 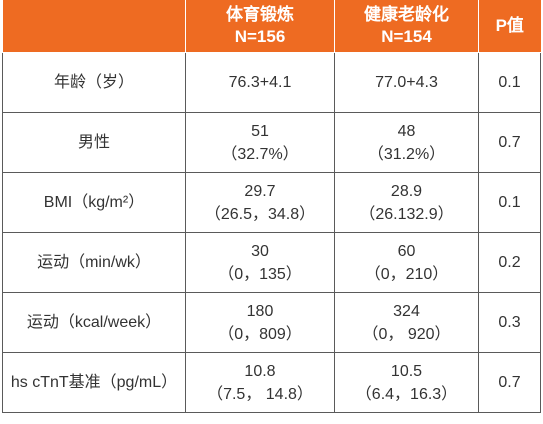 What do you see at coordinates (260, 394) in the screenshot?
I see `group1-detail: （7.5， 14.8）` at bounding box center [260, 394].